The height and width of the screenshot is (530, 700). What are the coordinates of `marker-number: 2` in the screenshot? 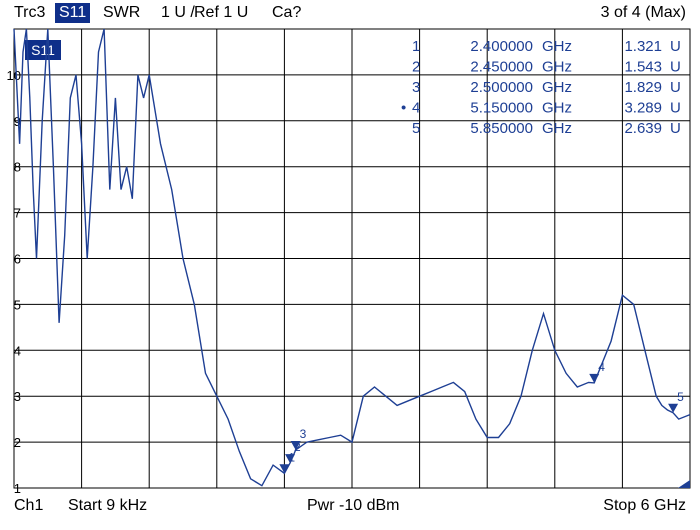 It's located at (416, 67).